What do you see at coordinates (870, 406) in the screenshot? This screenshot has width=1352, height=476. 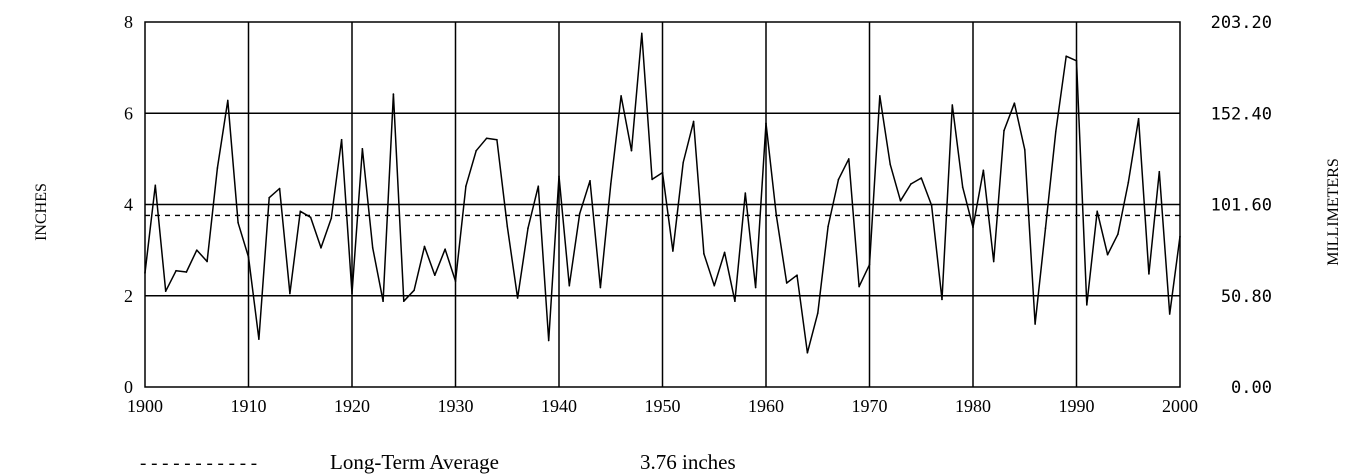 I see `x-tick-label: 1970` at bounding box center [870, 406].